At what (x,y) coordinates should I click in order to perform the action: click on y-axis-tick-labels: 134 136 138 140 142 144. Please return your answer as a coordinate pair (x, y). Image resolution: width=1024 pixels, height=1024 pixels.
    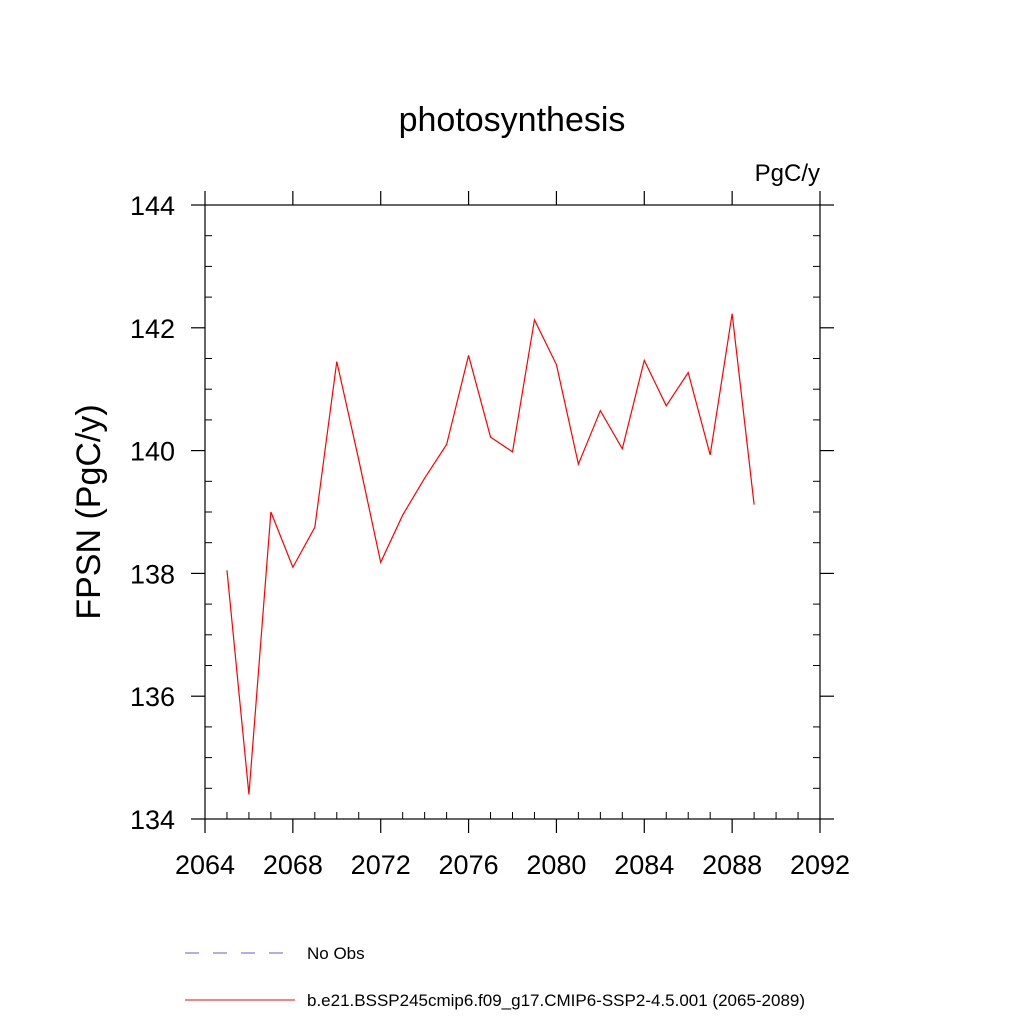
    Looking at the image, I should click on (152, 513).